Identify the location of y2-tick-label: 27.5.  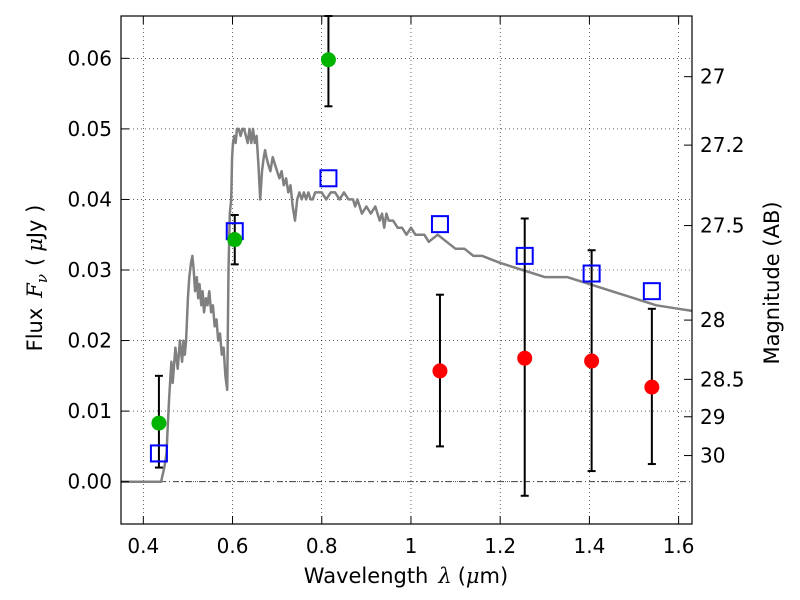
(722, 226).